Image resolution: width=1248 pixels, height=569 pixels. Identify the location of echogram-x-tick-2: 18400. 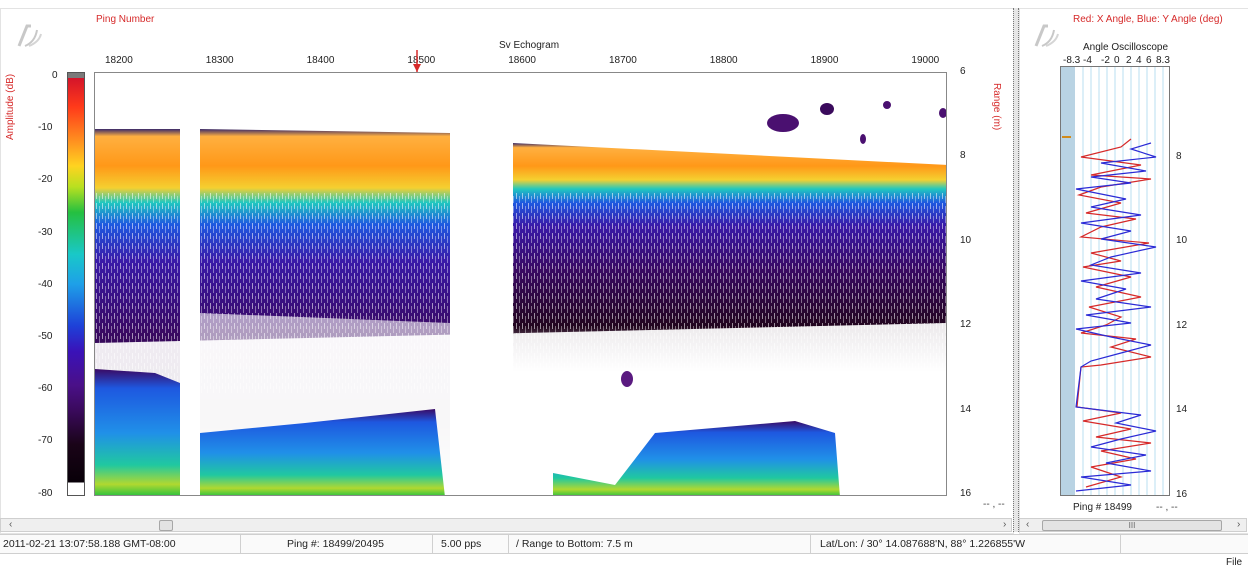
(320, 60).